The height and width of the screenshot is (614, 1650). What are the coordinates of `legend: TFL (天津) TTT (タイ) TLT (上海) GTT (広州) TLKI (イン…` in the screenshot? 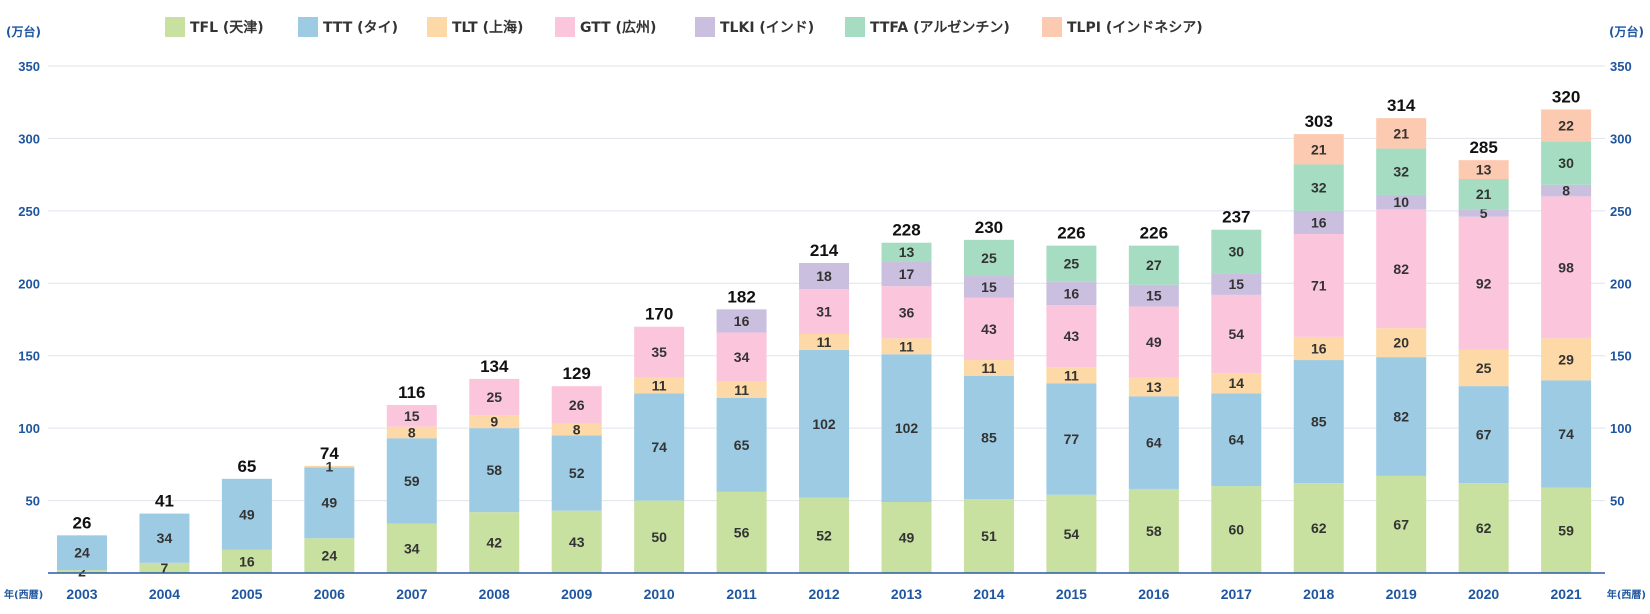 It's located at (684, 27).